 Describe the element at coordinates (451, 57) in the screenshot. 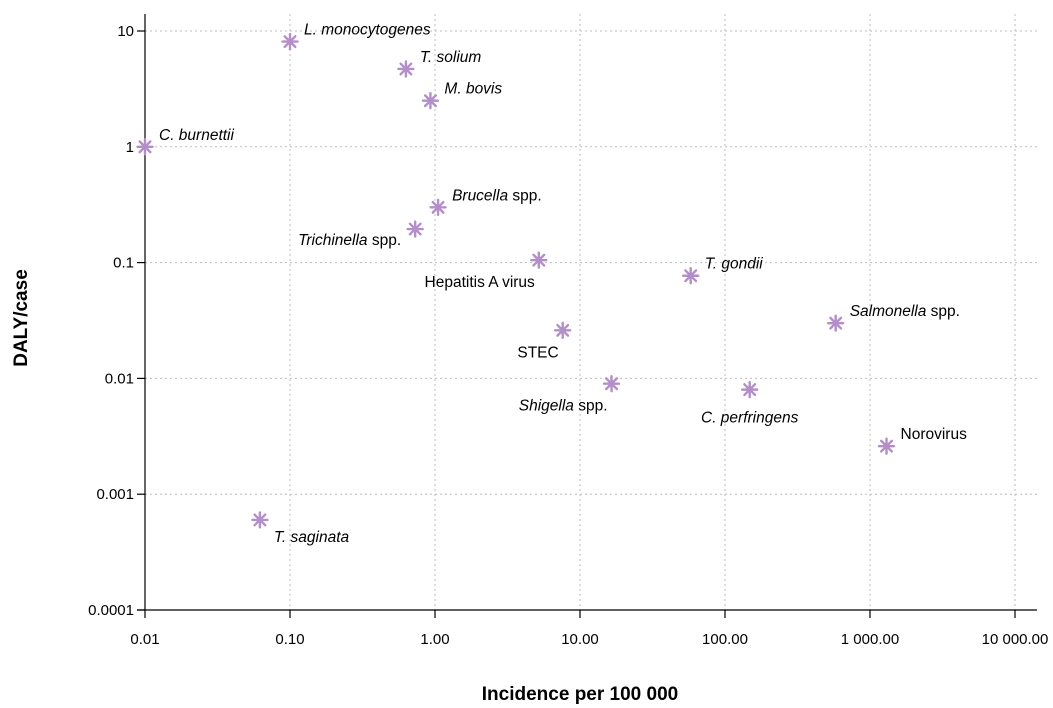

I see `point-label: T. solium` at that location.